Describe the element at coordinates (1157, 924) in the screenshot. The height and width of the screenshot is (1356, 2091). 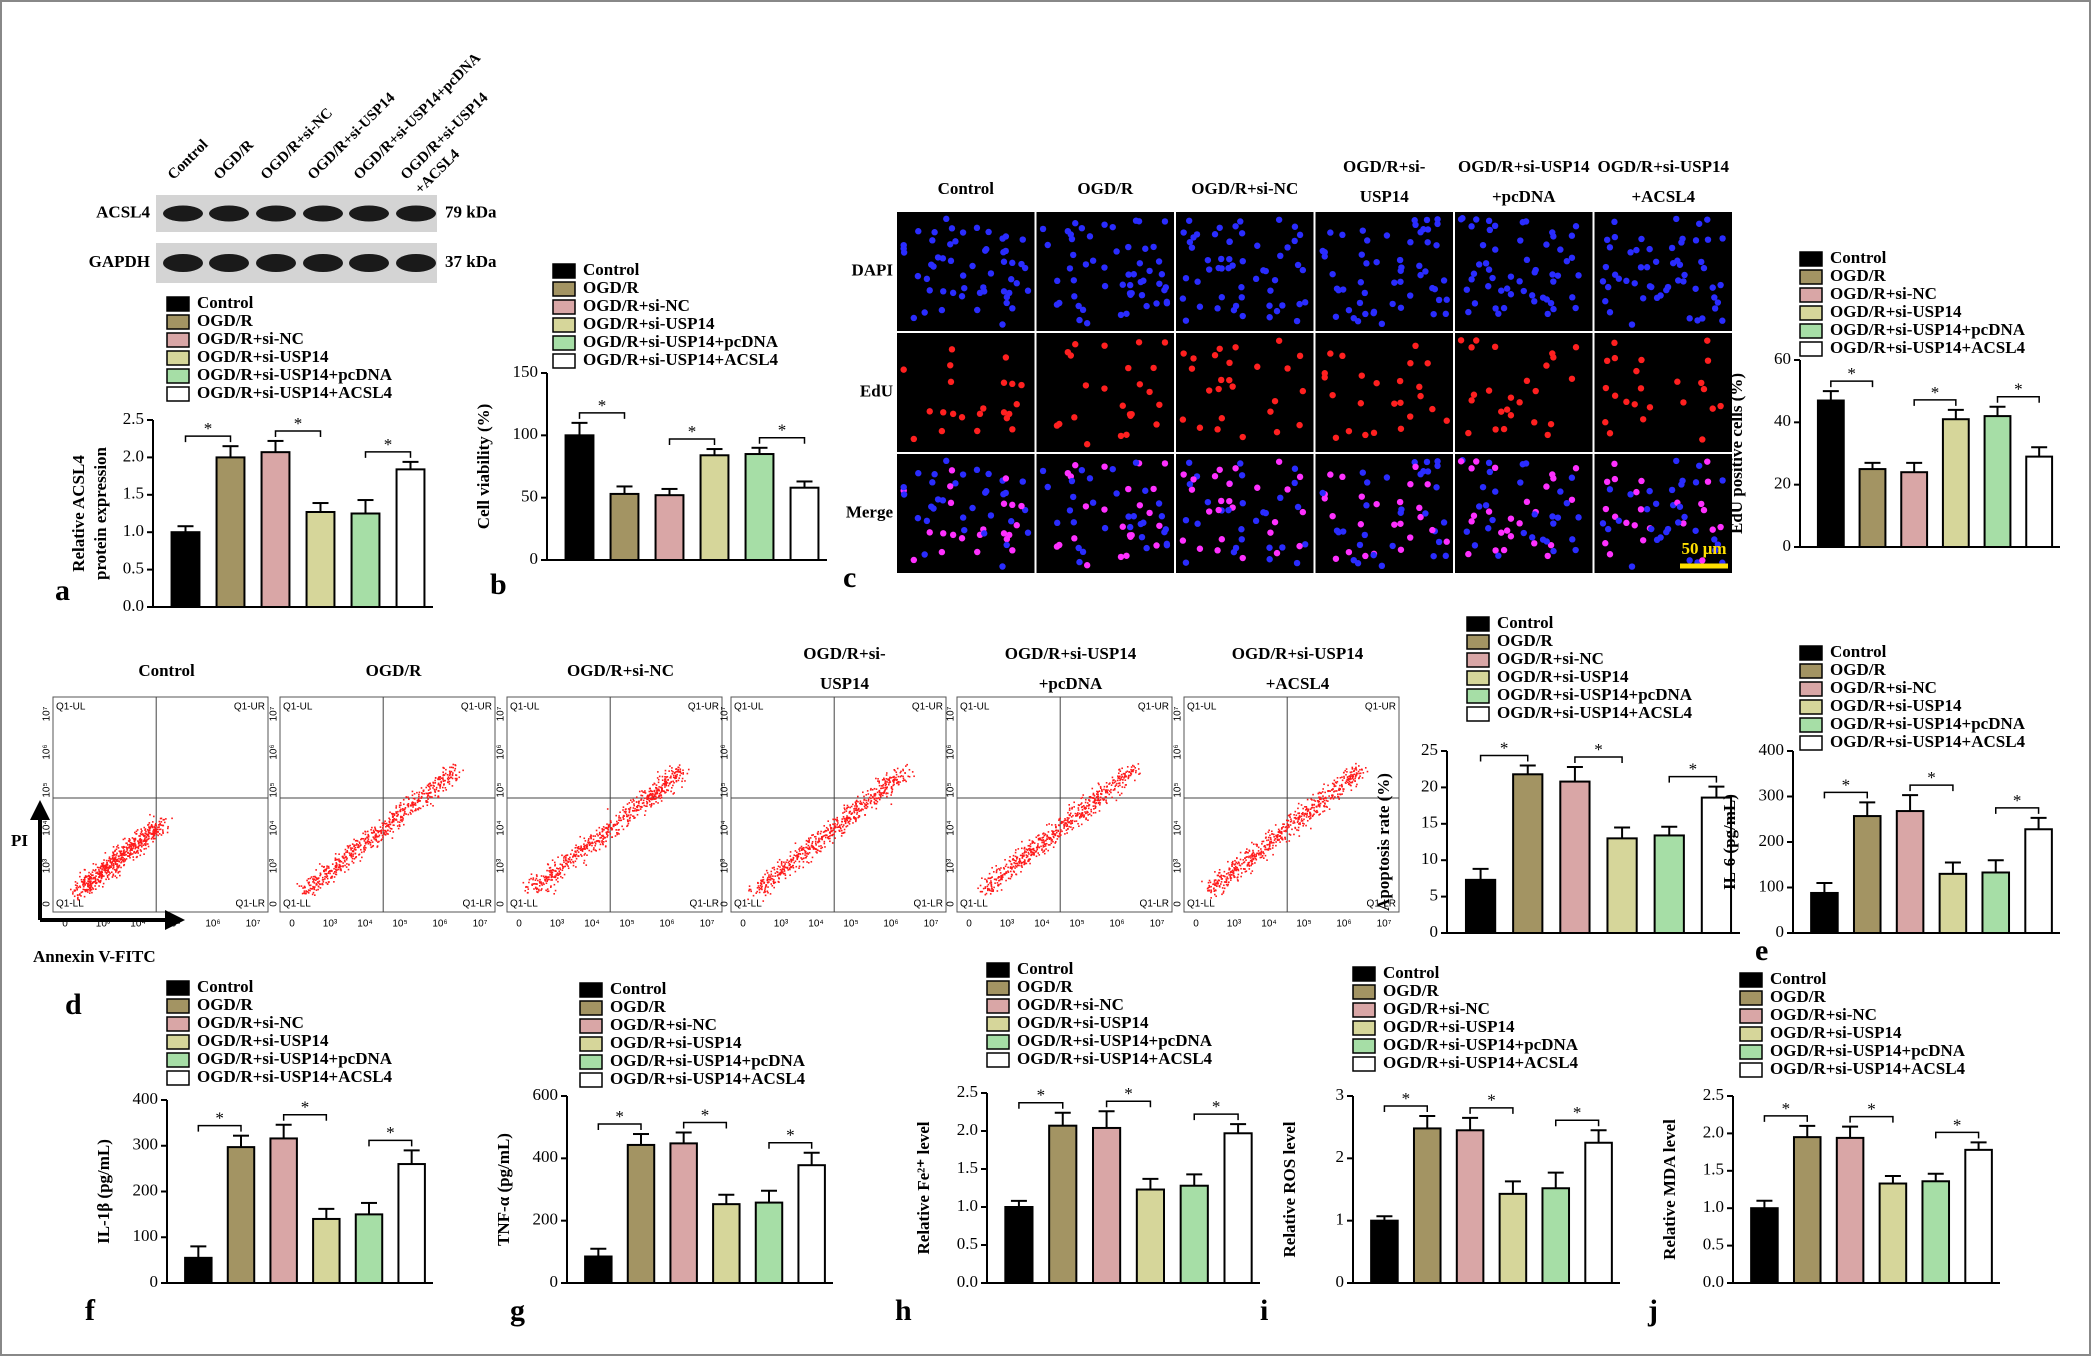
I see `x-tick-label: 10⁷` at that location.